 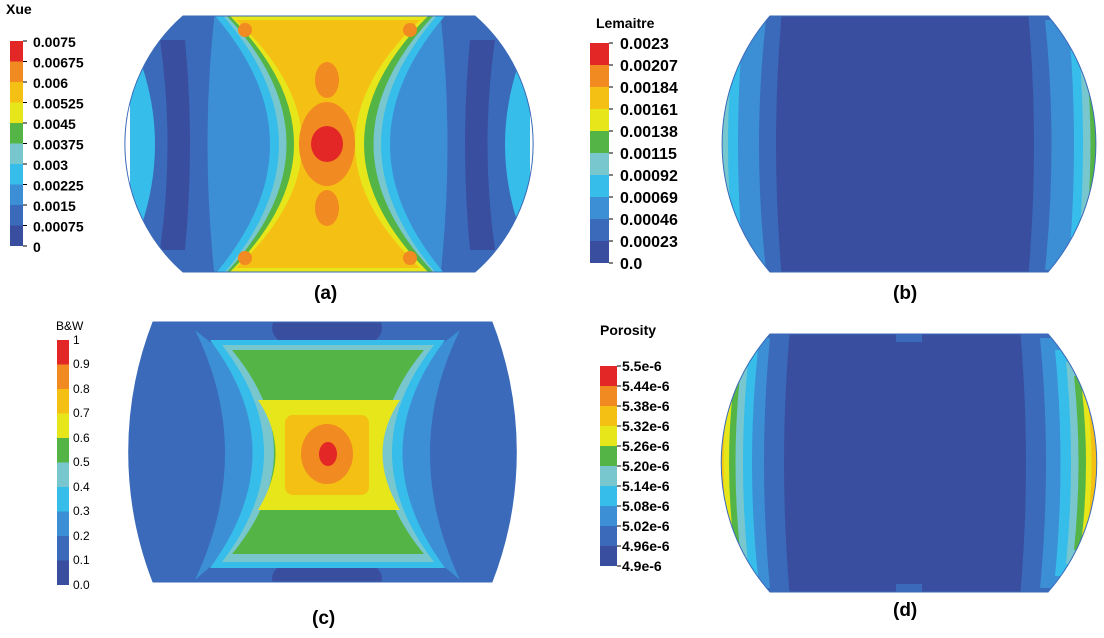 What do you see at coordinates (646, 526) in the screenshot?
I see `tick-label: 5.02e-6` at bounding box center [646, 526].